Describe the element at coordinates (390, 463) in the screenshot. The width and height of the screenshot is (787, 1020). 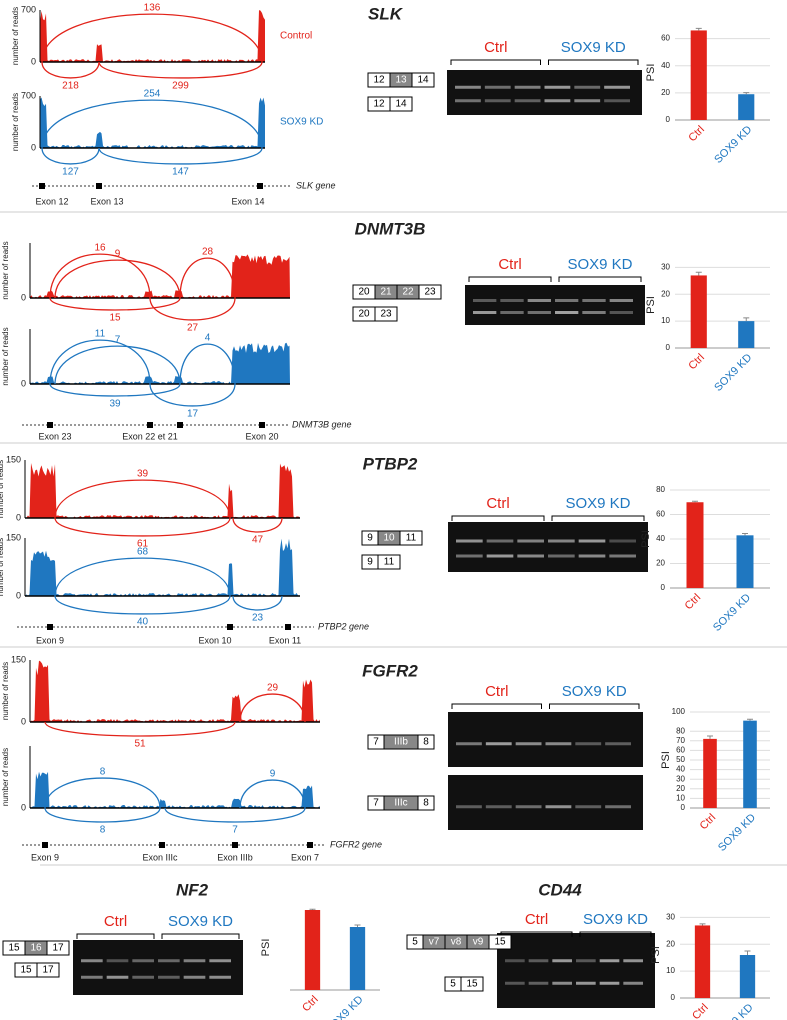
I see `gene-title: PTBP2` at that location.